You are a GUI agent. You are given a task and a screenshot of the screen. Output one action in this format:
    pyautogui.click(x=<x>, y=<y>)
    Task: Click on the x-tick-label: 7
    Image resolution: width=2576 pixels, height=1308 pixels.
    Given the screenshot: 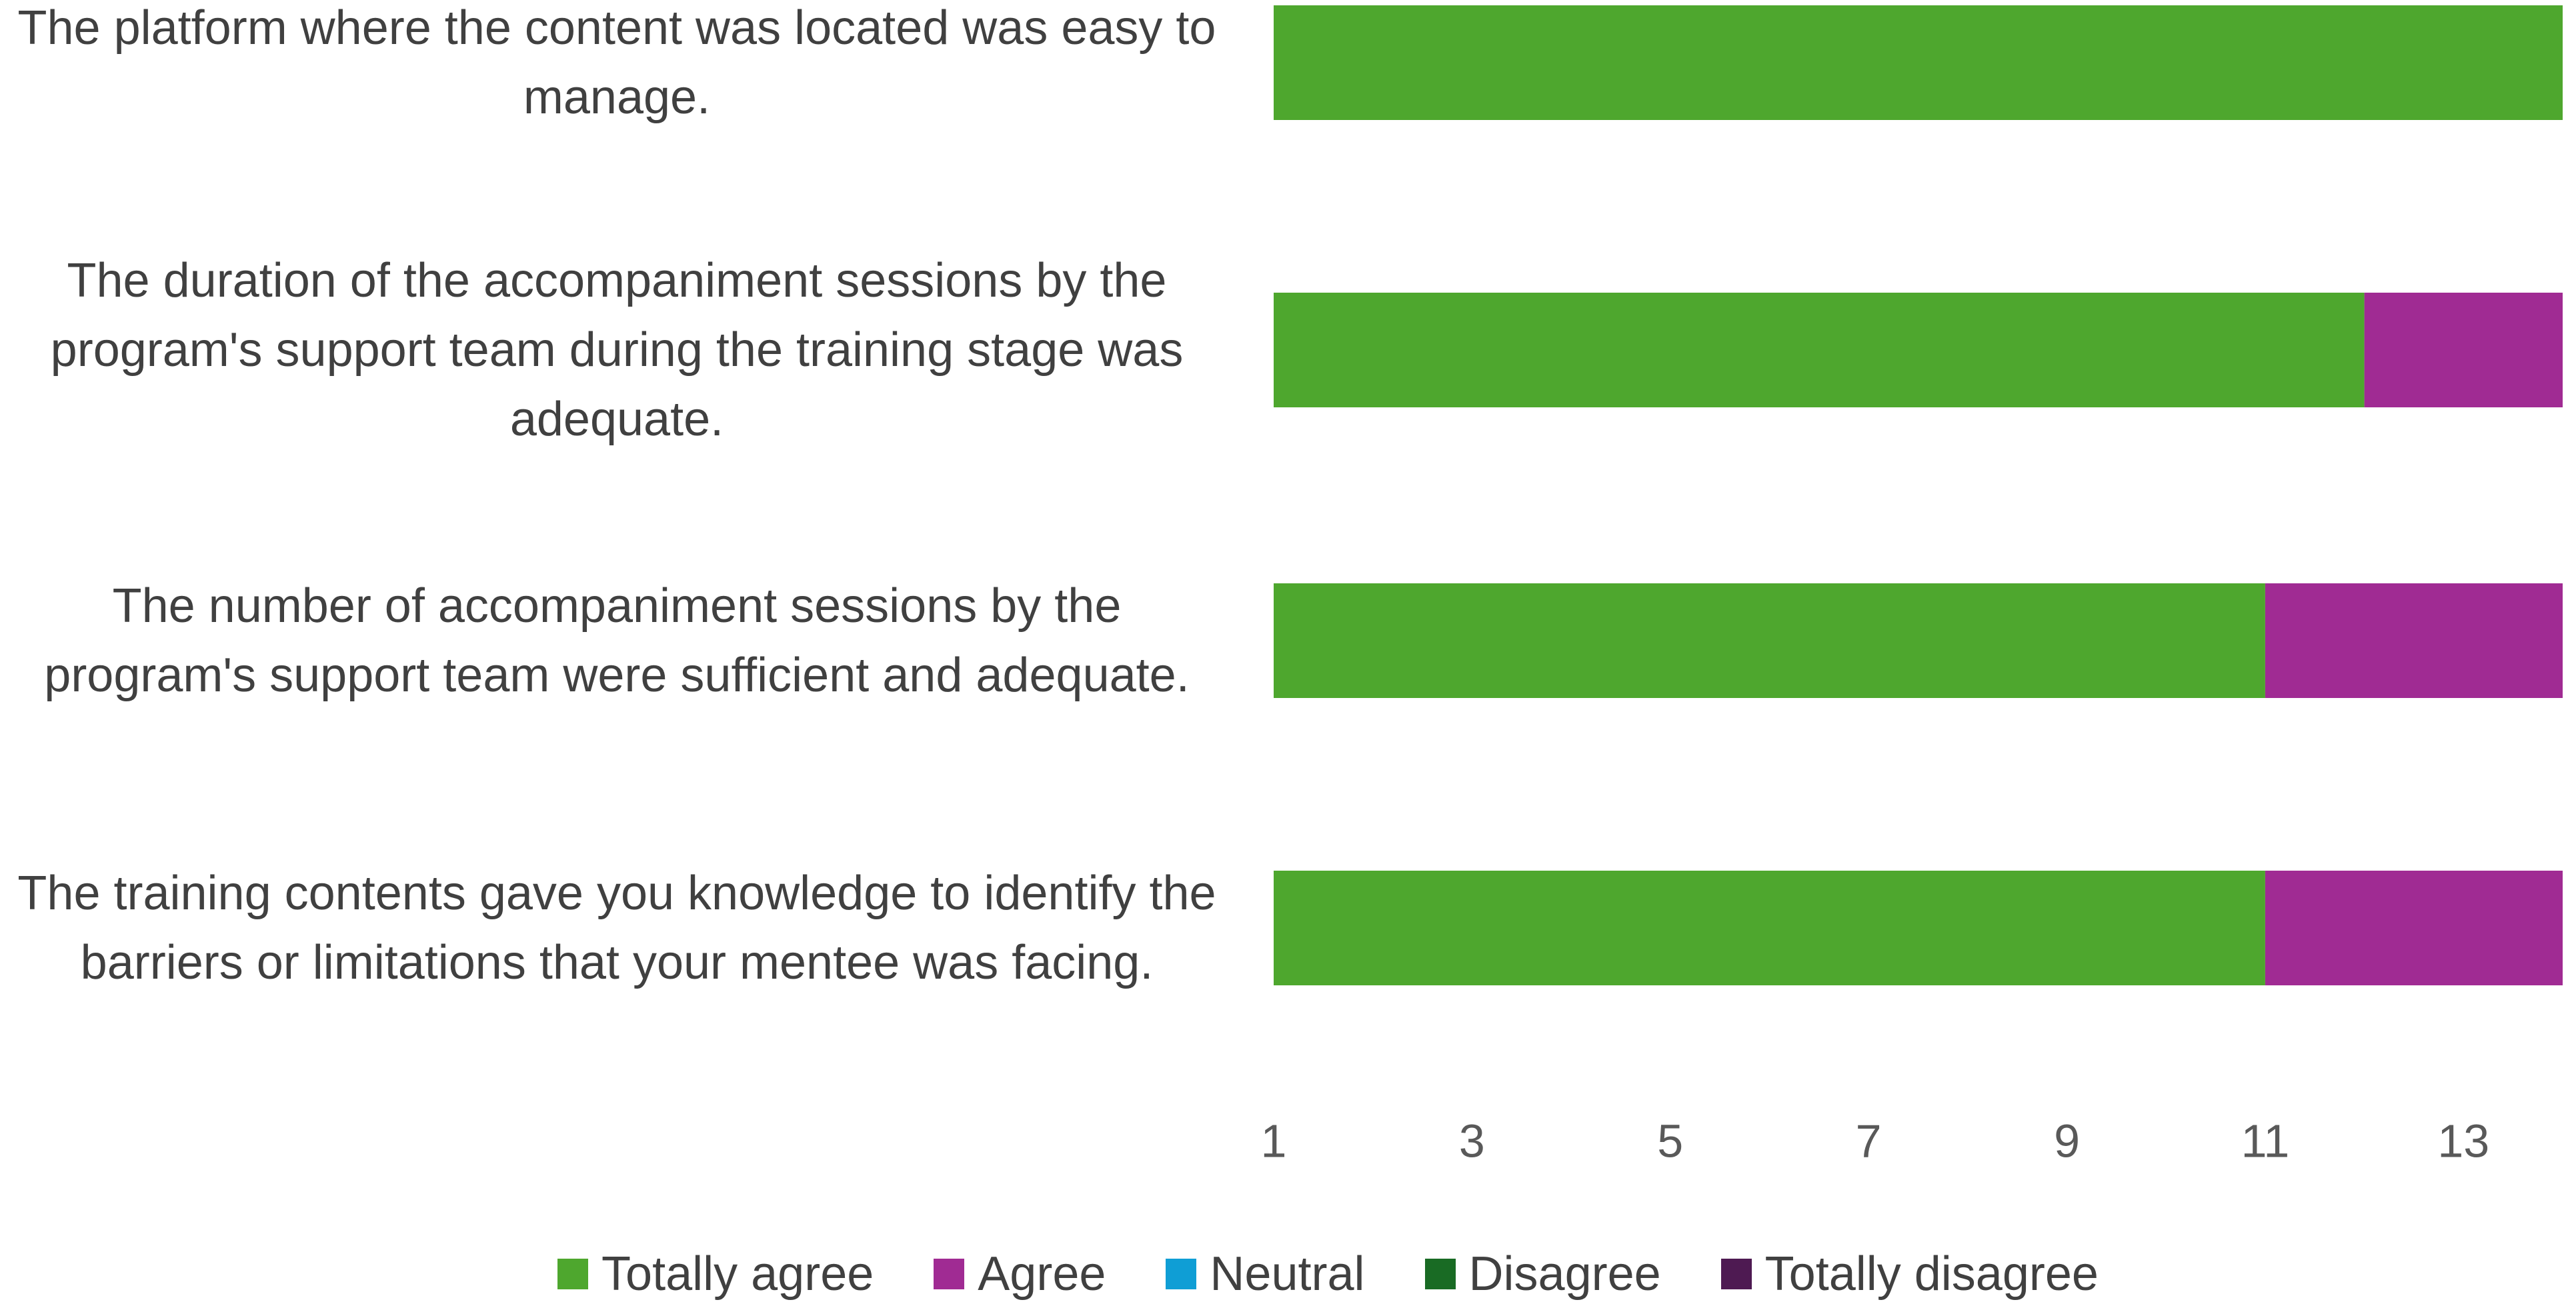 What is the action you would take?
    pyautogui.click(x=1869, y=1141)
    